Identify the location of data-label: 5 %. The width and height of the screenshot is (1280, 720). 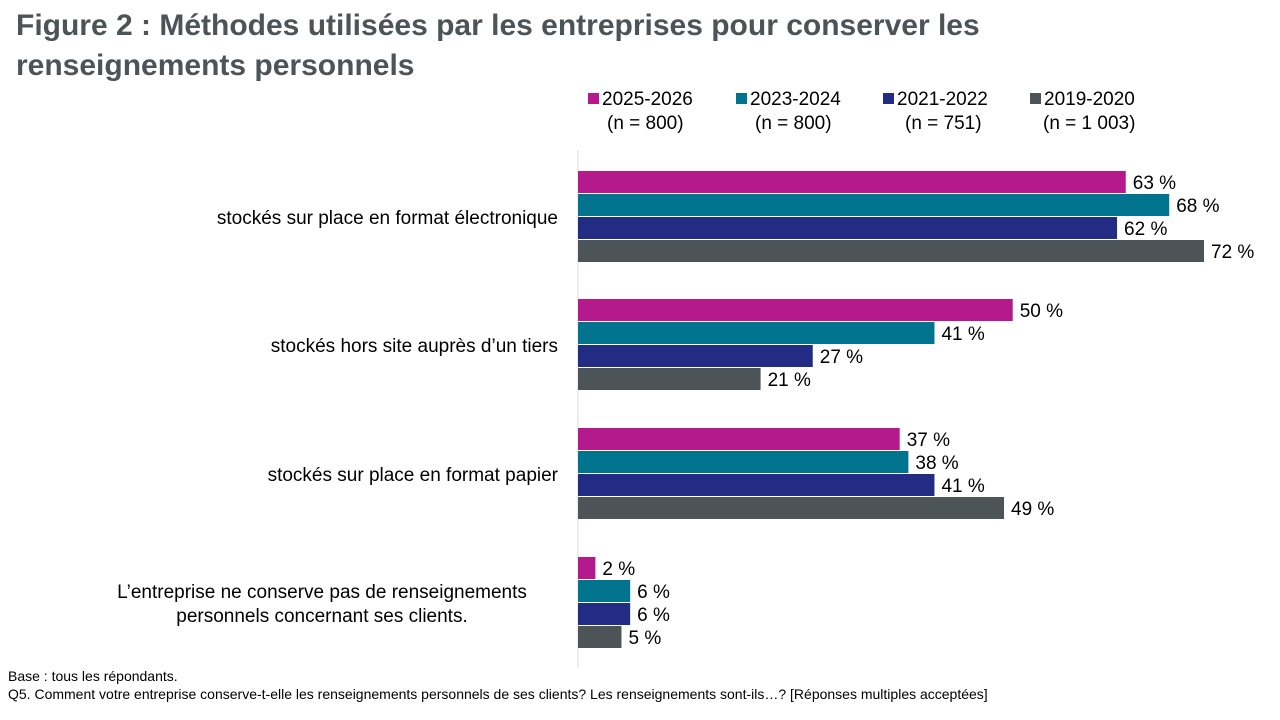
(644, 638).